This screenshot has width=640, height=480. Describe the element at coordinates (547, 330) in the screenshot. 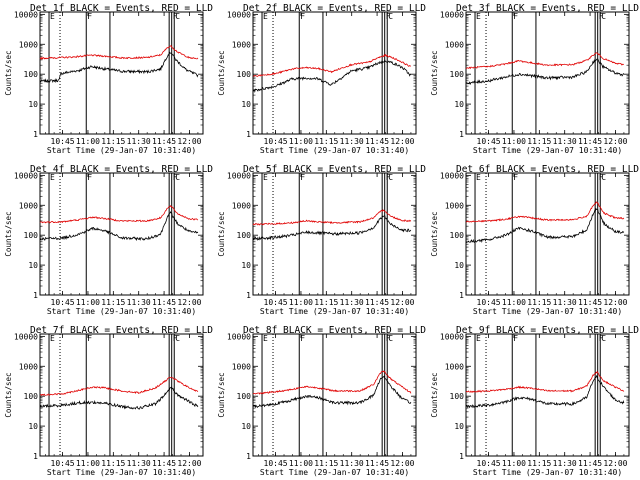

I see `panel-title: Det 9f BLACK = Events, RED = LLD` at that location.